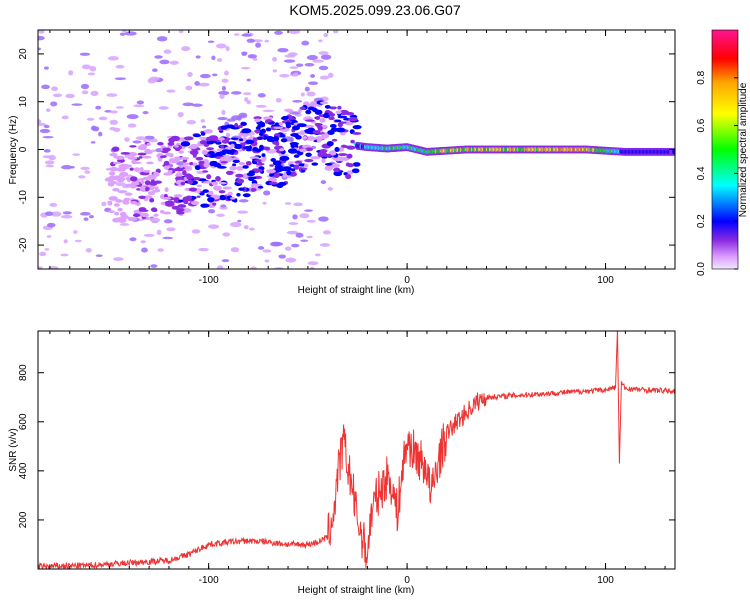 This screenshot has height=600, width=750. What do you see at coordinates (23, 244) in the screenshot?
I see `heatmap-y-tick-label: -20` at bounding box center [23, 244].